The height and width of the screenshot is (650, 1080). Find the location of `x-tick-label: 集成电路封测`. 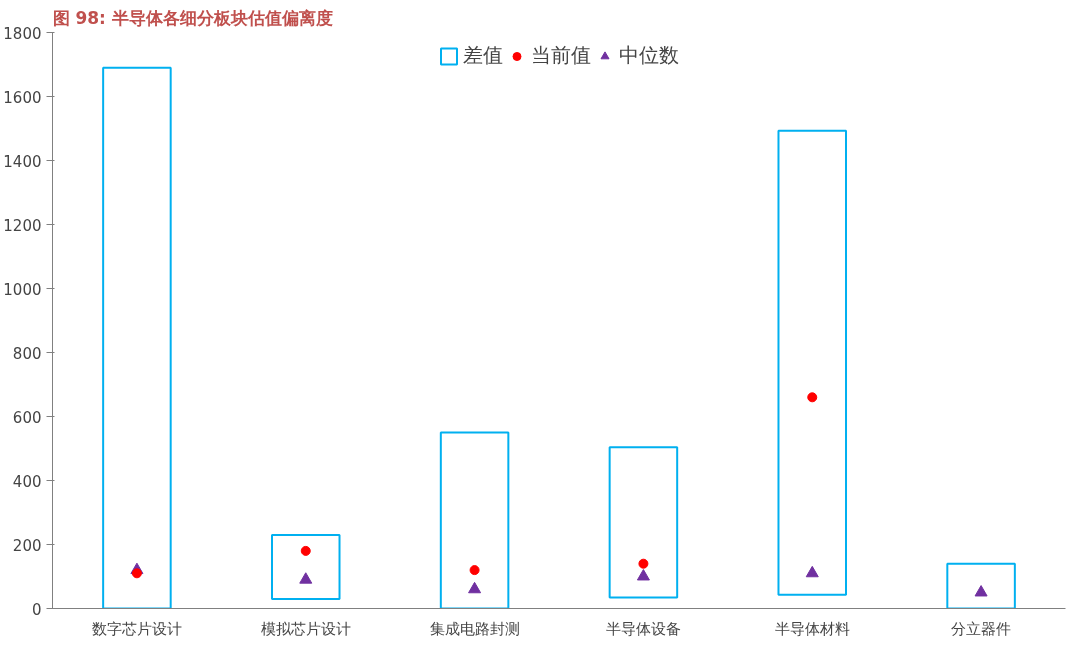

x-tick-label: 集成电路封测 is located at coordinates (474, 628).